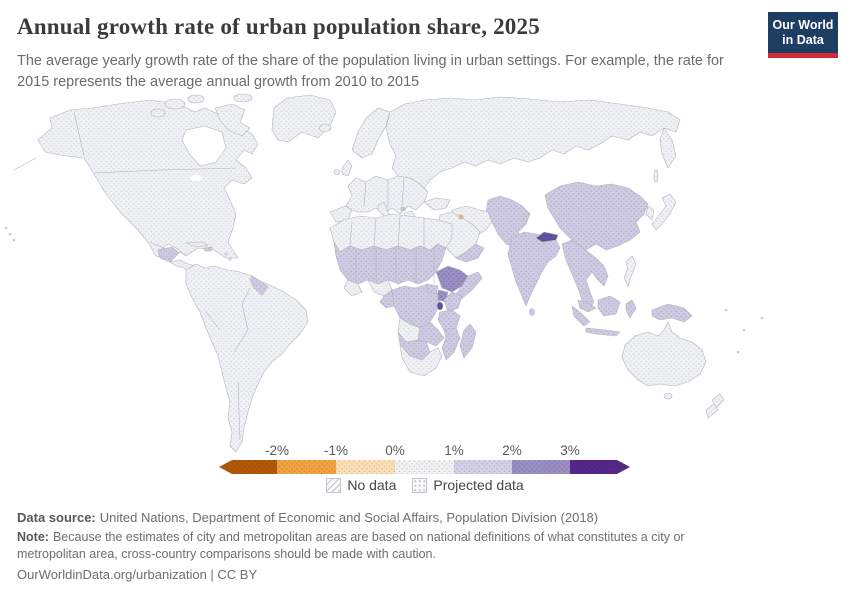 Image resolution: width=850 pixels, height=600 pixels. What do you see at coordinates (803, 25) in the screenshot?
I see `owid-logo-line1: Our World` at bounding box center [803, 25].